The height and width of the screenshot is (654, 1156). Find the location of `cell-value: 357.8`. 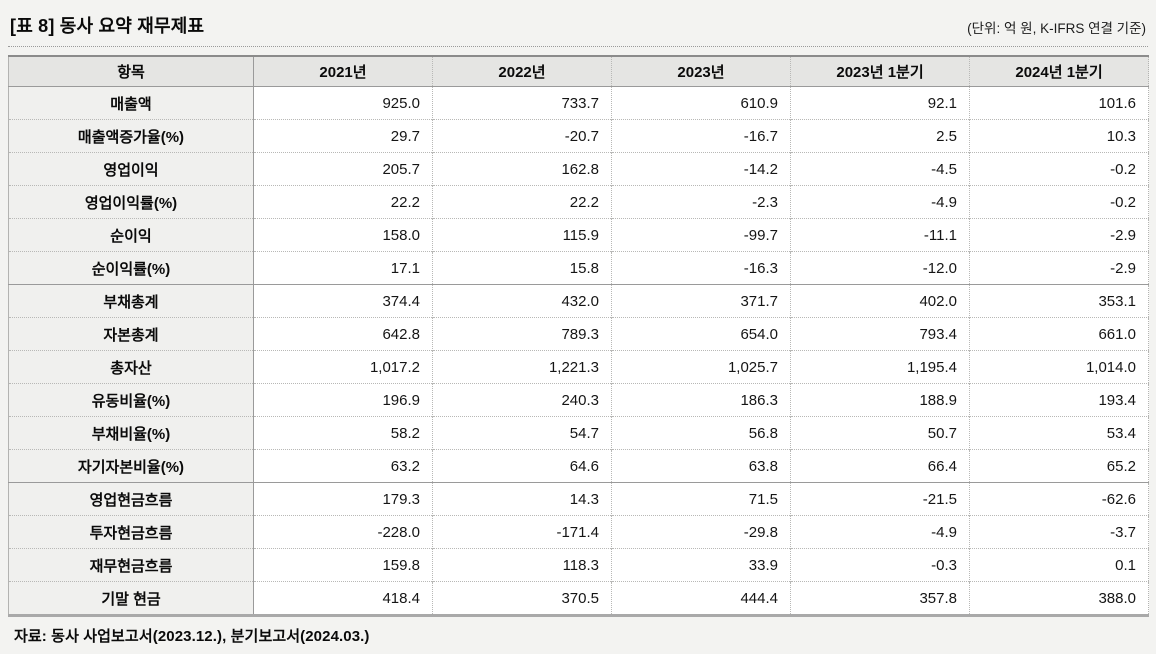

cell-value: 357.8 is located at coordinates (880, 598).